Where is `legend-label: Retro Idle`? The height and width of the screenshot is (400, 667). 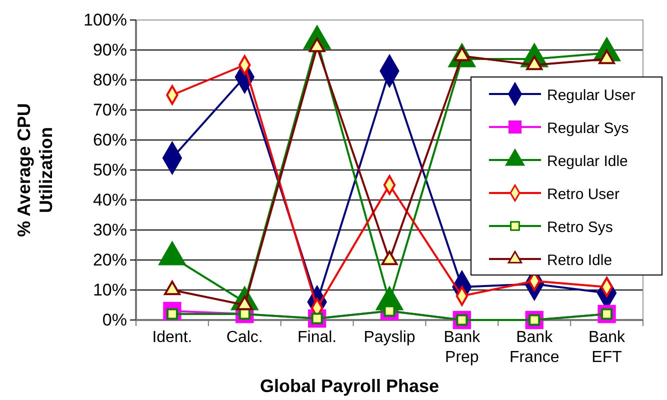
legend-label: Retro Idle is located at coordinates (579, 260).